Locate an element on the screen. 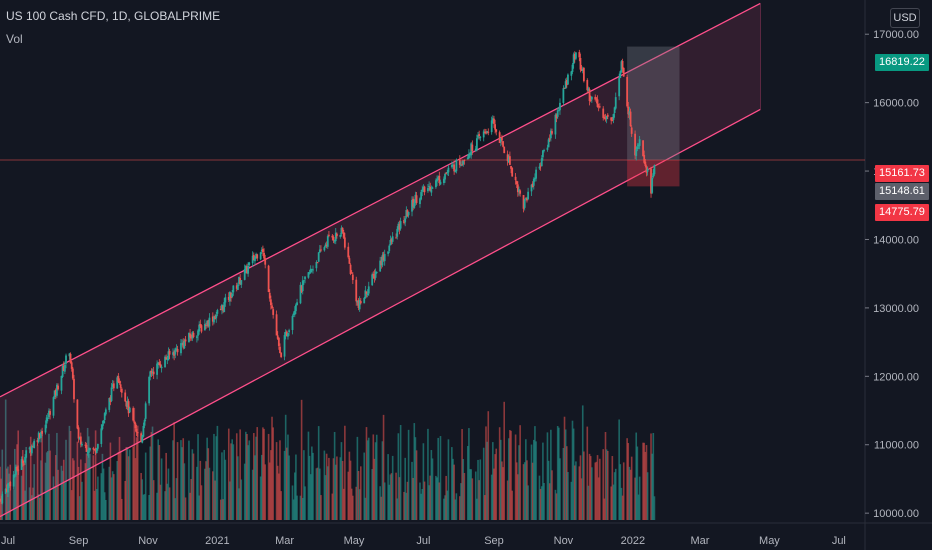 The height and width of the screenshot is (550, 932). volume-indicator-label: Vol is located at coordinates (14, 39).